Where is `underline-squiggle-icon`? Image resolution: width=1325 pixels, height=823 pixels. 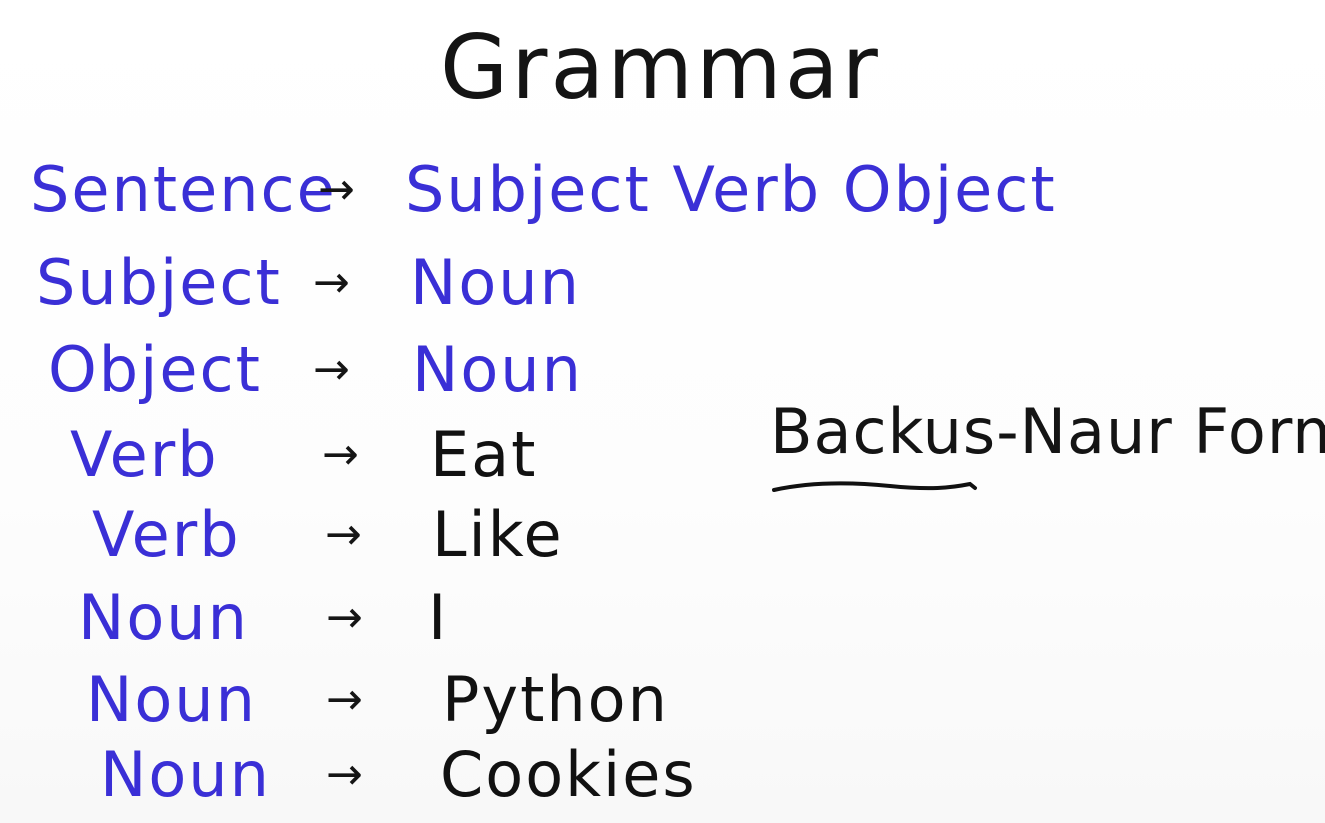
underline-squiggle-icon is located at coordinates (874, 486).